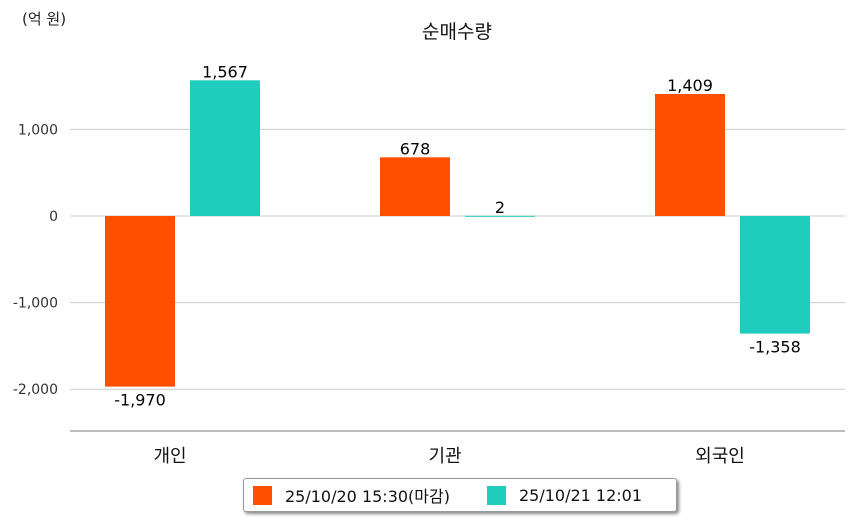 Image resolution: width=854 pixels, height=520 pixels. What do you see at coordinates (720, 456) in the screenshot?
I see `x-tick-label: 외국인` at bounding box center [720, 456].